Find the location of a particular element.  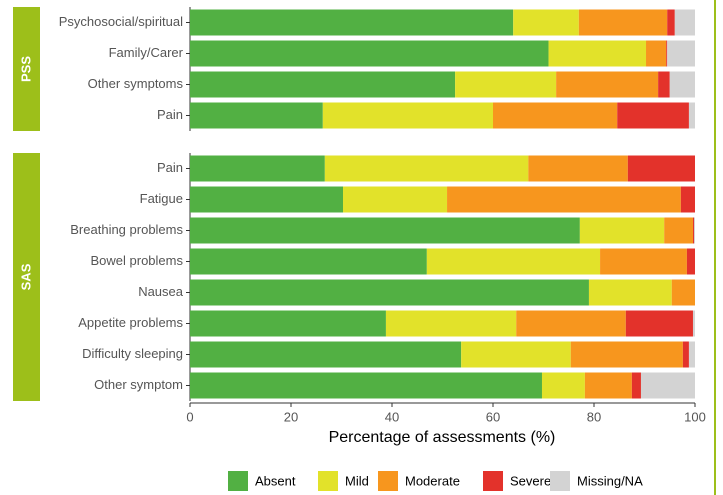

facet-label: SAS is located at coordinates (25, 276).